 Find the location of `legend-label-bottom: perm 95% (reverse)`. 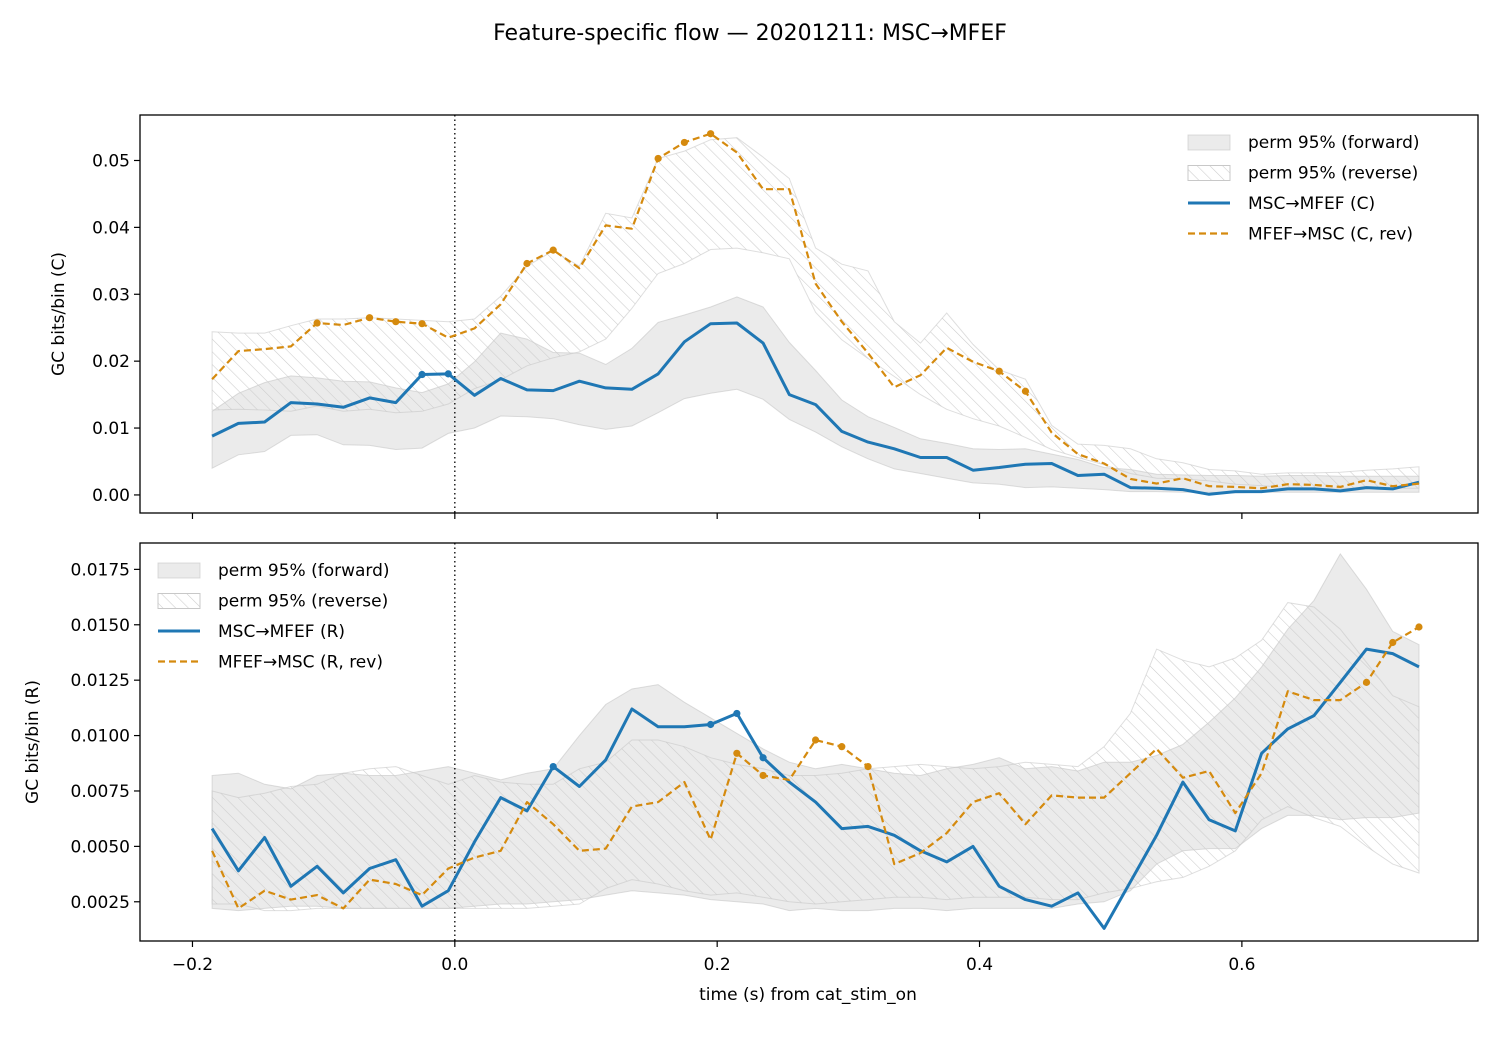

legend-label-bottom: perm 95% (reverse) is located at coordinates (303, 602).